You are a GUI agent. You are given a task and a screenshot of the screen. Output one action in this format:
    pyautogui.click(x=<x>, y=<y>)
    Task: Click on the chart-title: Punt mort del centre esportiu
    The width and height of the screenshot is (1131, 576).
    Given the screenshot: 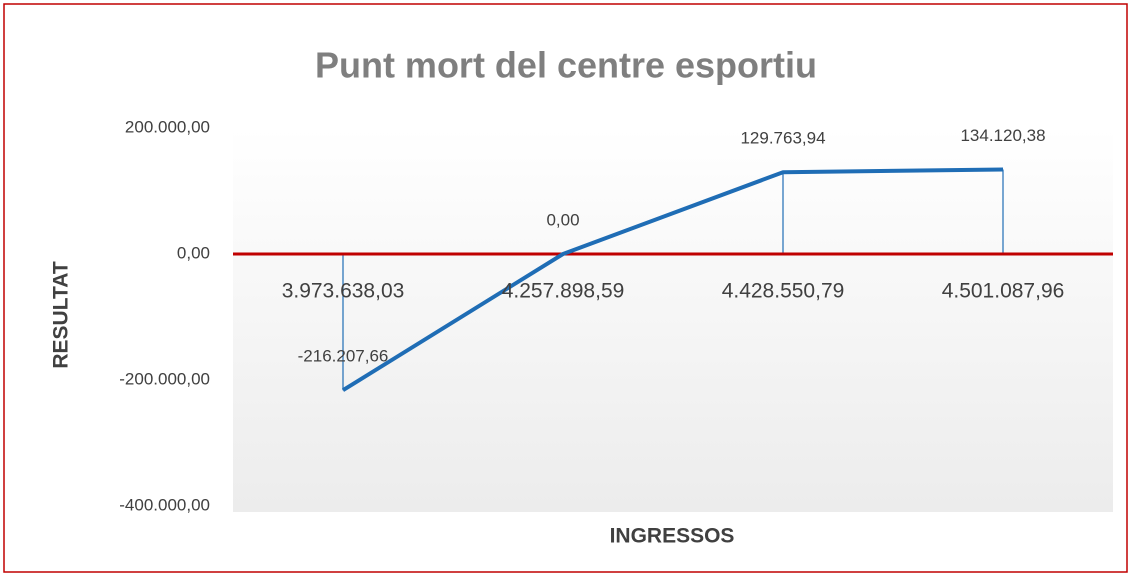 What is the action you would take?
    pyautogui.click(x=566, y=65)
    